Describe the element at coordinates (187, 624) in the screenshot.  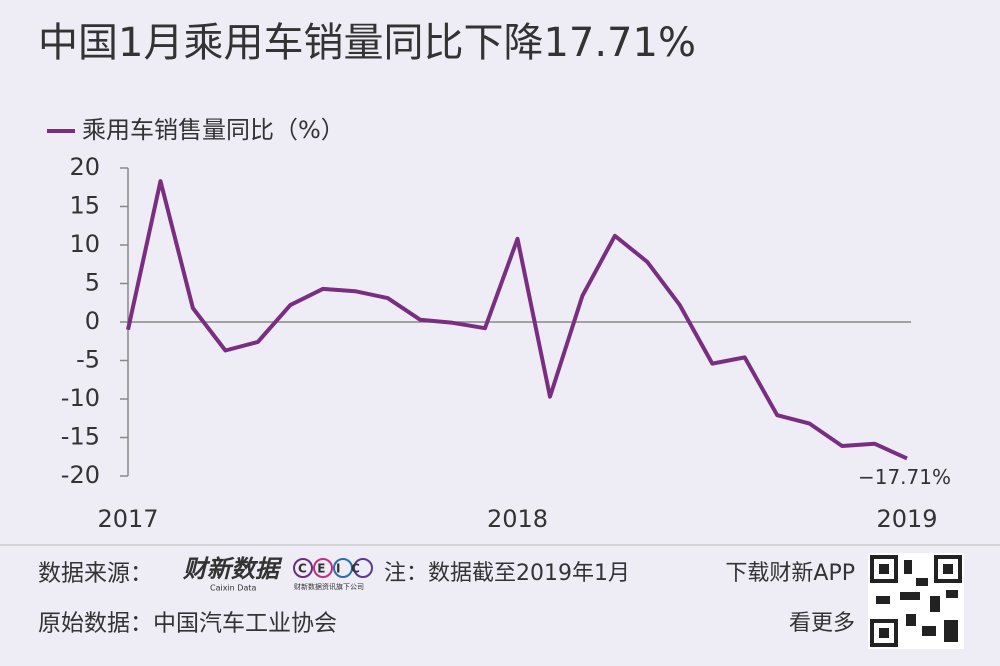
I see `origin: 原始数据：中国汽车工业协会` at that location.